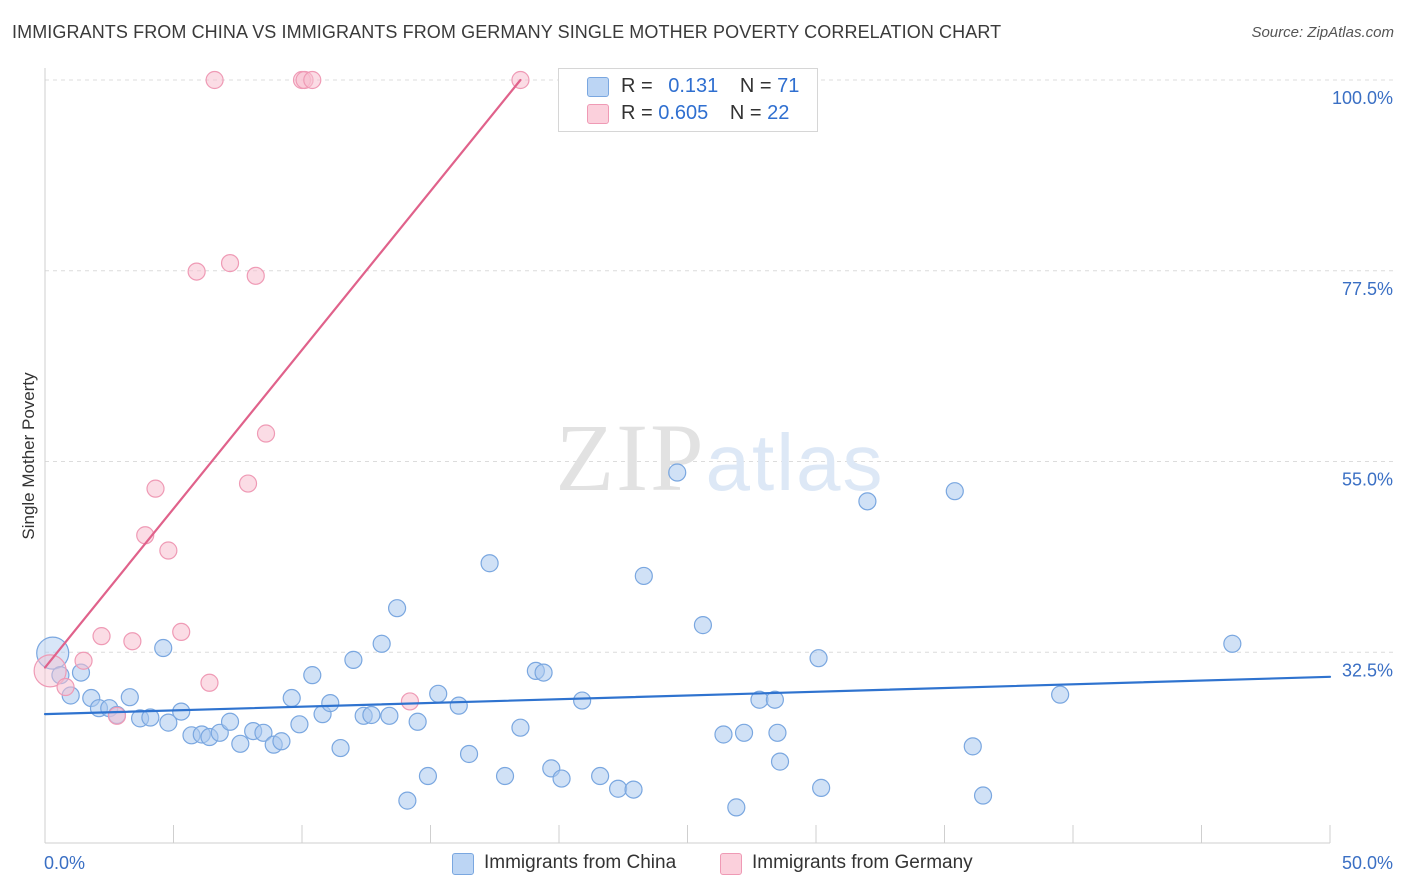 The image size is (1406, 892). What do you see at coordinates (1362, 384) in the screenshot?
I see `y-tick-labels: 100.0% 77.5% 55.0% 32.5%` at bounding box center [1362, 384].